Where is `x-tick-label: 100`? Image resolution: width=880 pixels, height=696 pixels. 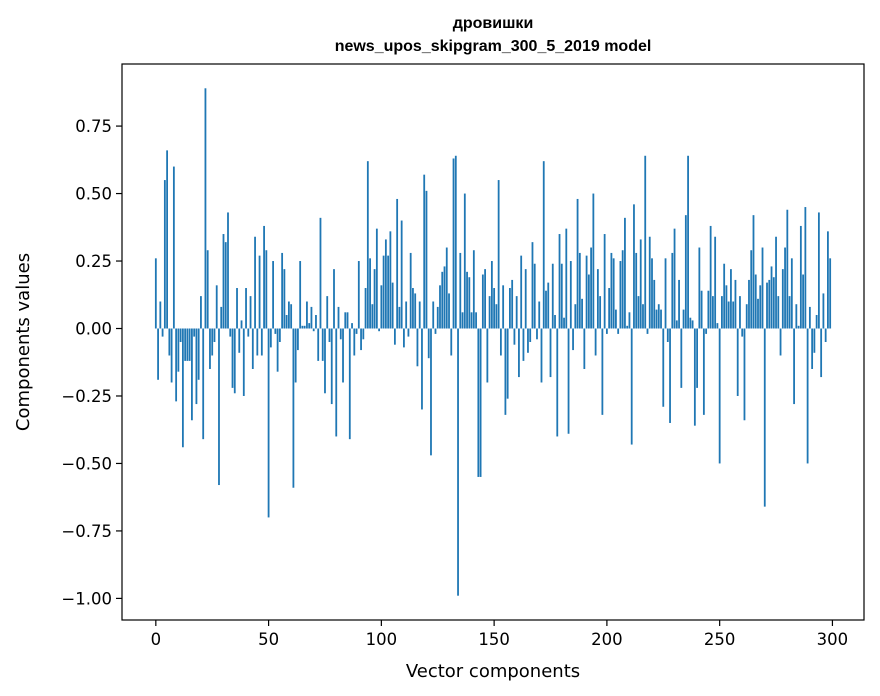 x-tick-label: 100 is located at coordinates (382, 639).